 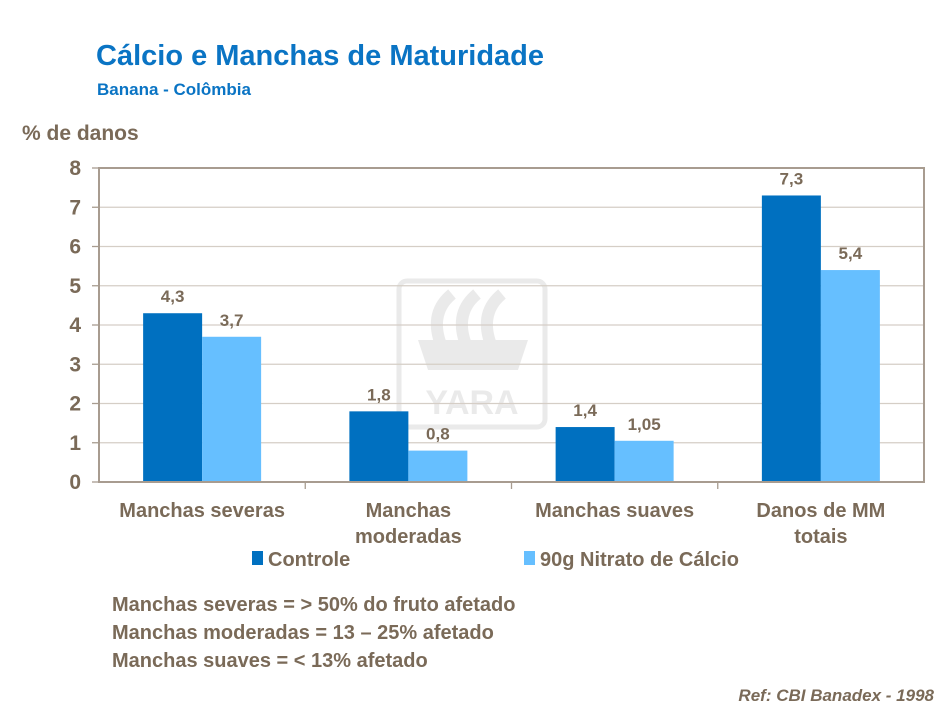 What do you see at coordinates (851, 253) in the screenshot?
I see `data-label: 5,4` at bounding box center [851, 253].